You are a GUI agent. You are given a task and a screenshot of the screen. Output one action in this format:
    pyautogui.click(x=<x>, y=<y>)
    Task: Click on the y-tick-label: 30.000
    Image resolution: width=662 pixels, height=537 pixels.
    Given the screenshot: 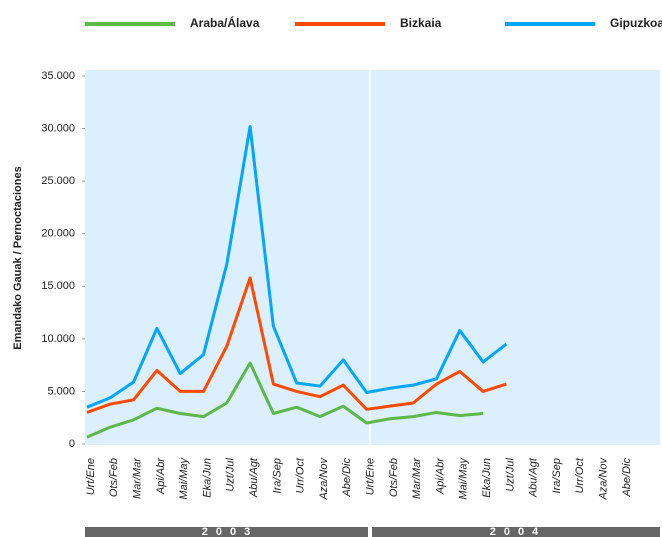 What is the action you would take?
    pyautogui.click(x=58, y=128)
    